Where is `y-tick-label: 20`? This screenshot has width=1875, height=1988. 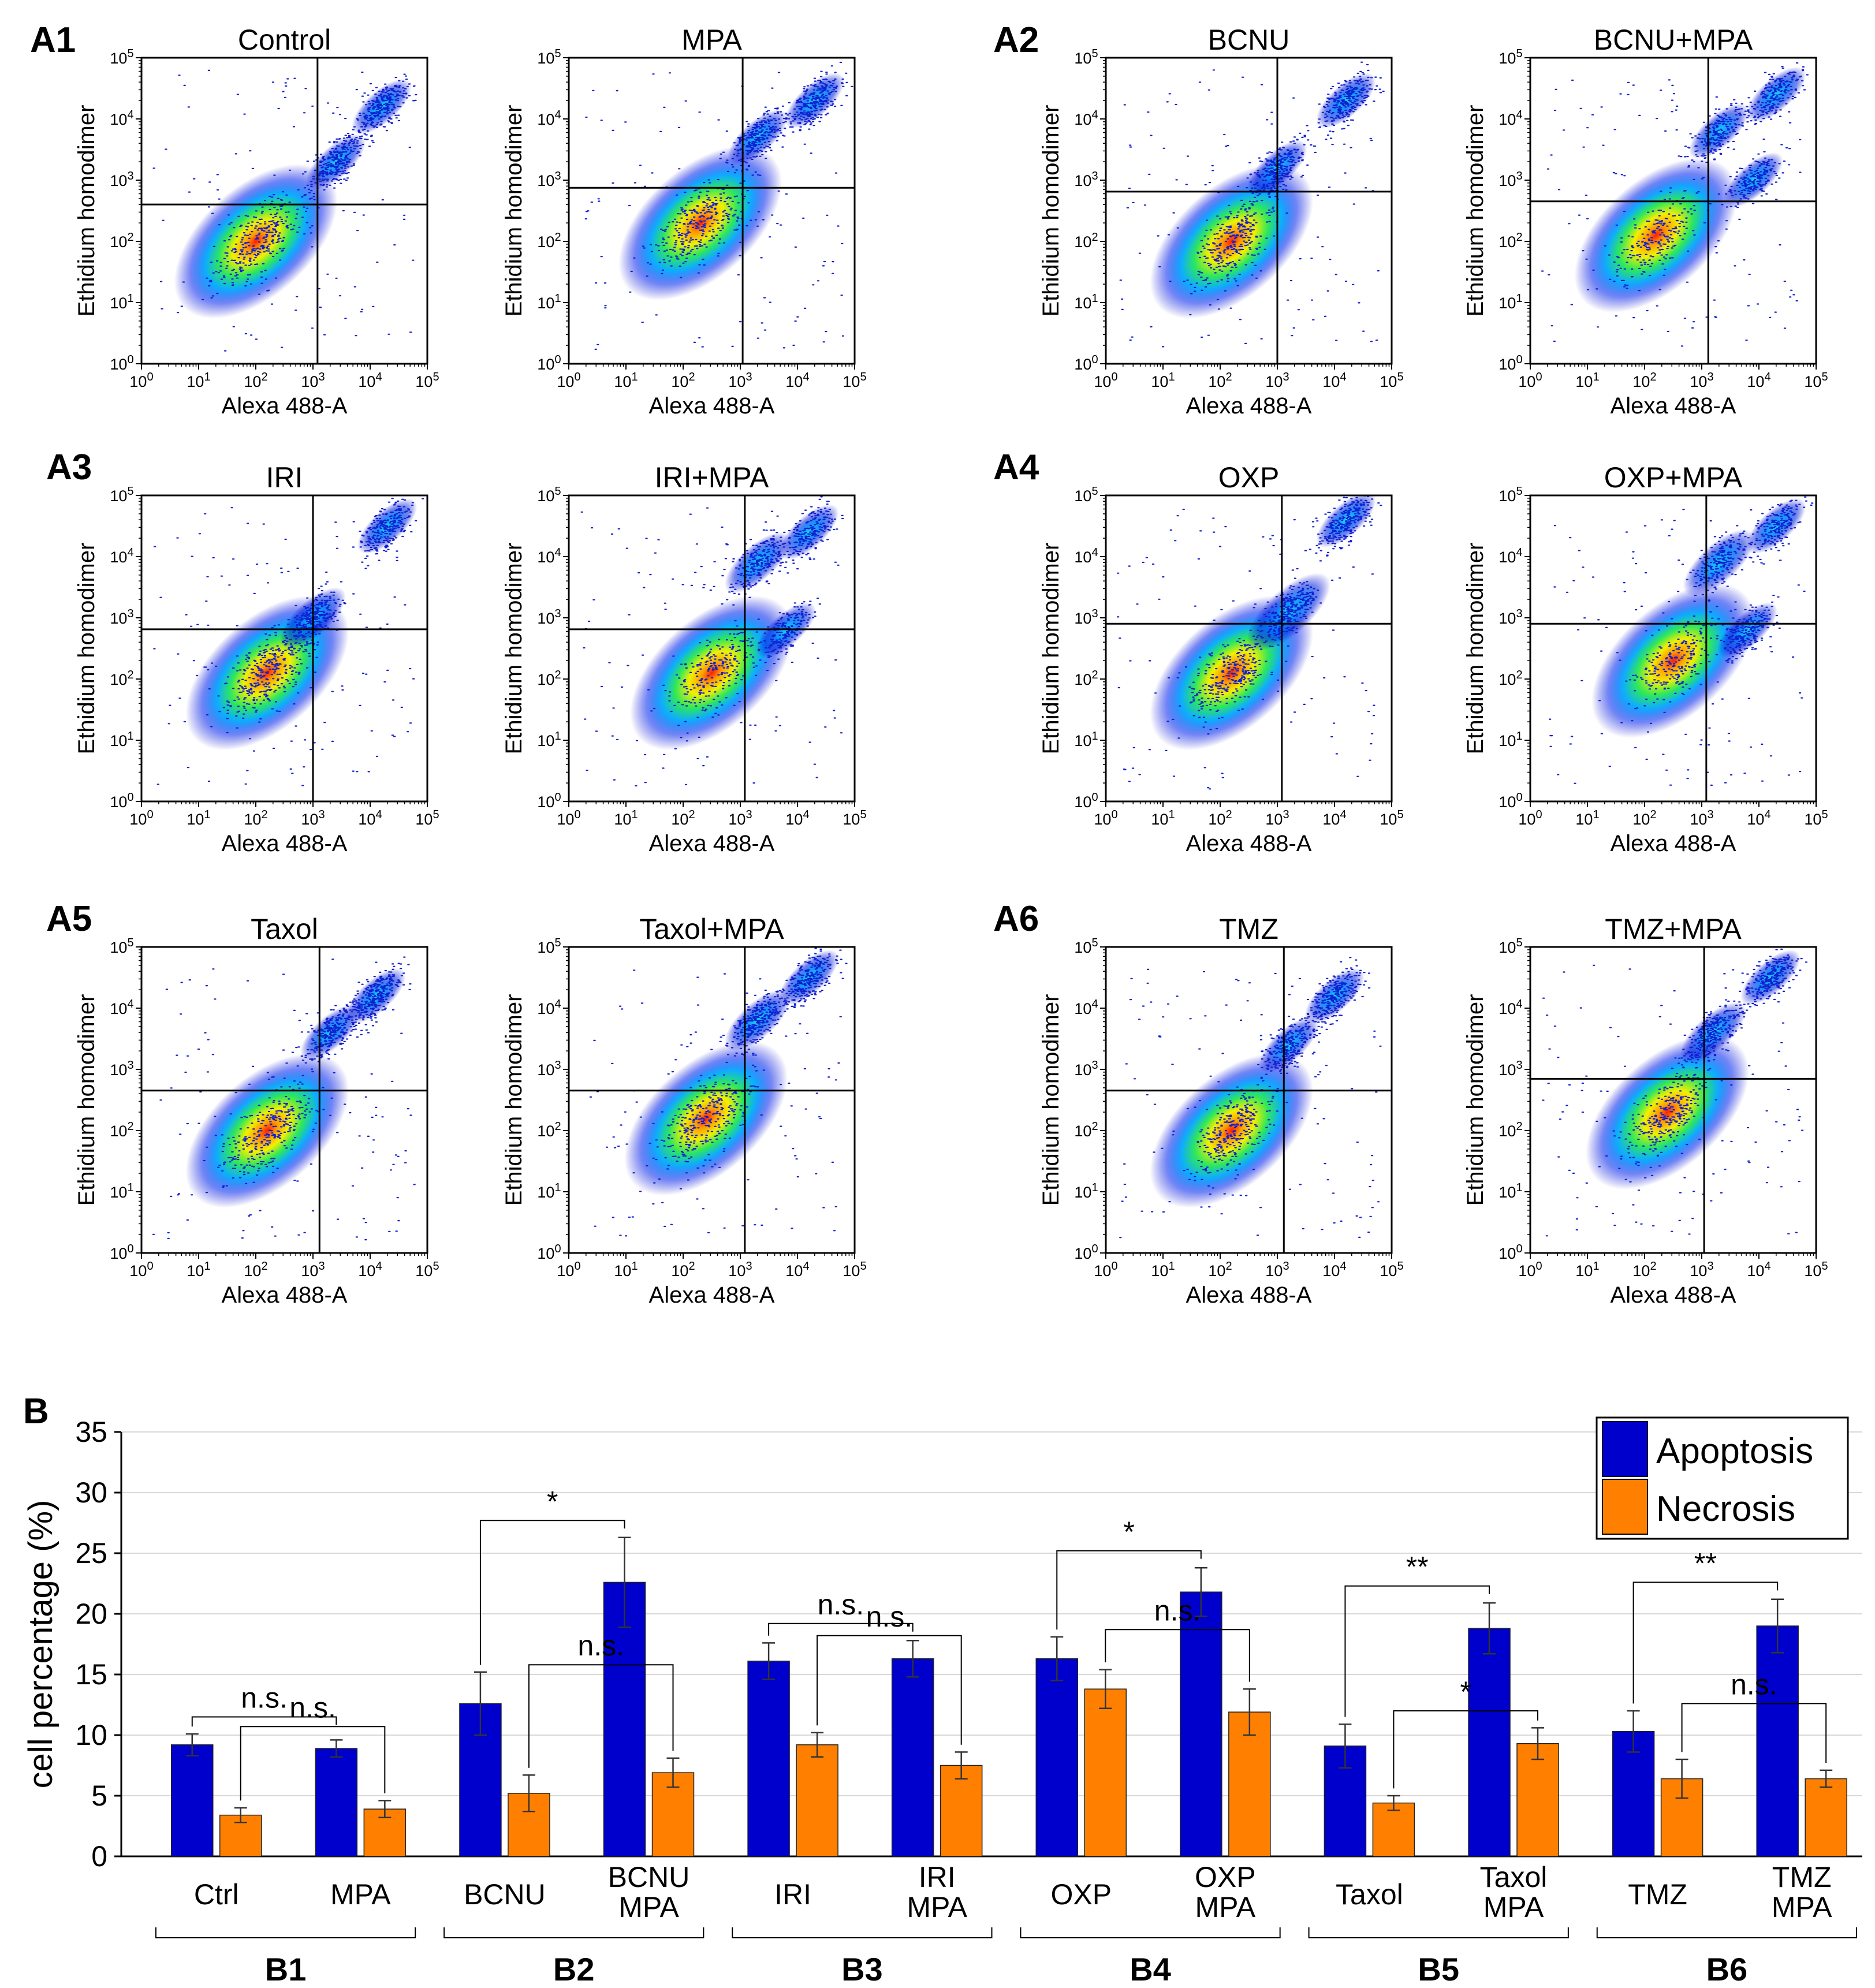 y-tick-label: 20 is located at coordinates (91, 1614).